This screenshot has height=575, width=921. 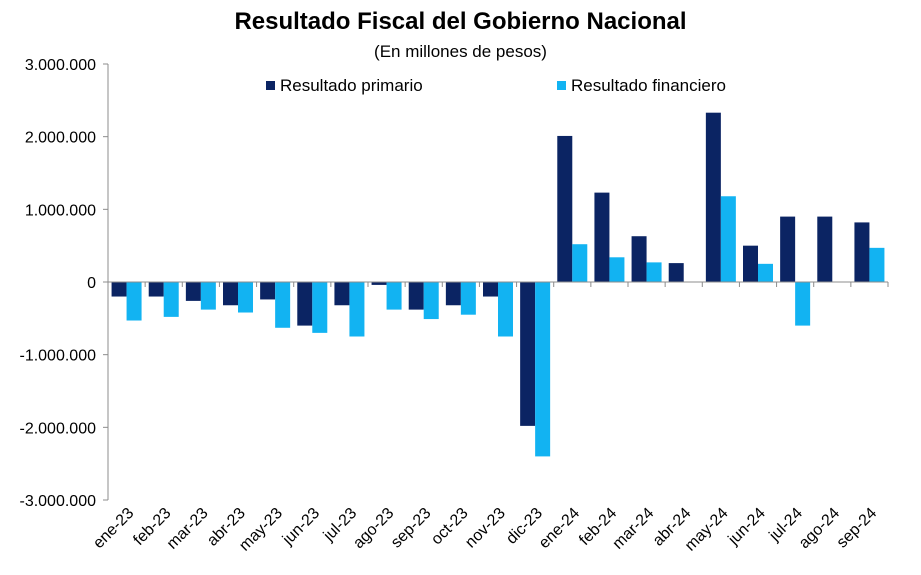 What do you see at coordinates (819, 528) in the screenshot?
I see `x-tick-label: ago-24` at bounding box center [819, 528].